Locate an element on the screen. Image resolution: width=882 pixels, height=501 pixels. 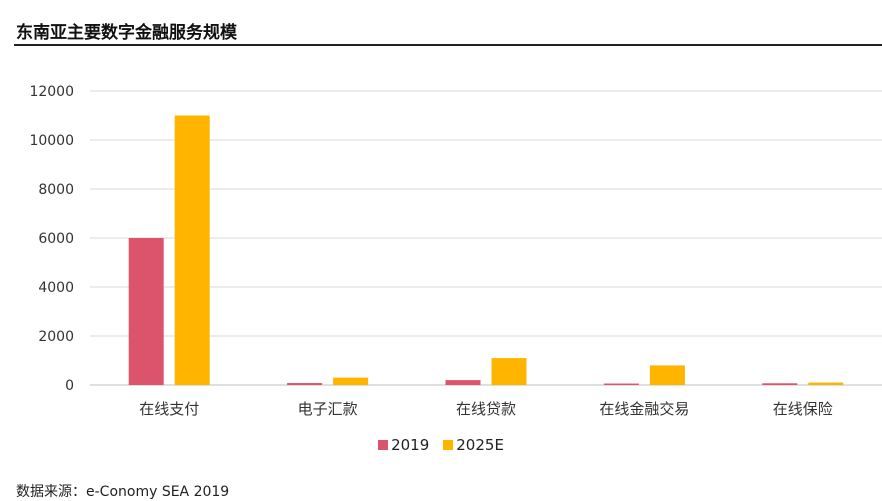
x-tick-label: 在线贷款 is located at coordinates (486, 409).